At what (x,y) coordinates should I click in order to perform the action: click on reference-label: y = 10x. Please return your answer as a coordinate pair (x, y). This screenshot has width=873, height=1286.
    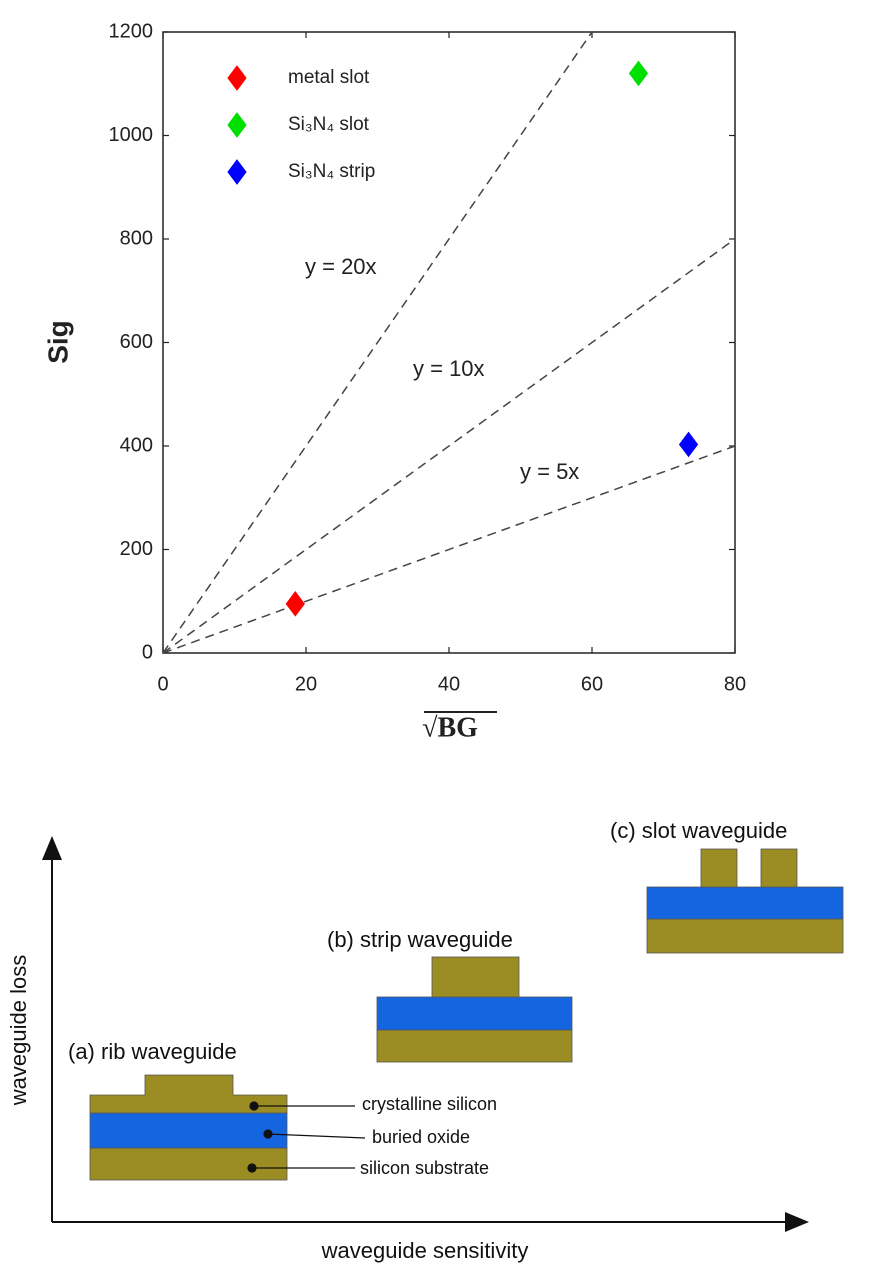
    Looking at the image, I should click on (449, 368).